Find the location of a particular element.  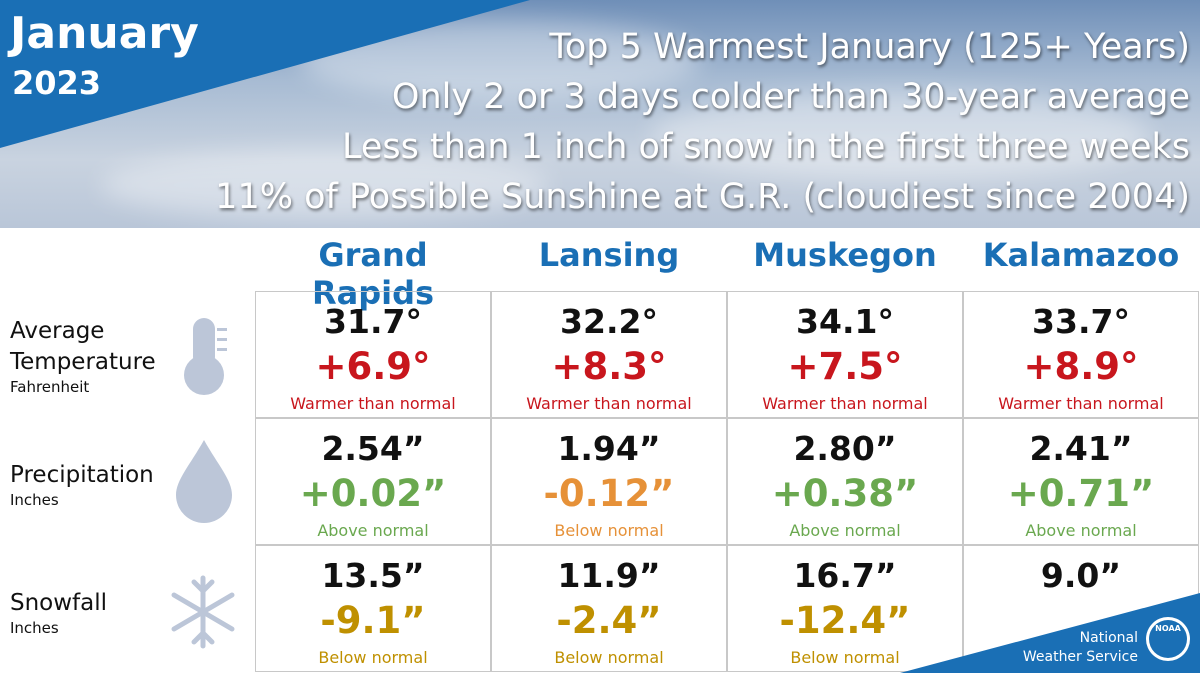

value: 34.1° is located at coordinates (845, 321).